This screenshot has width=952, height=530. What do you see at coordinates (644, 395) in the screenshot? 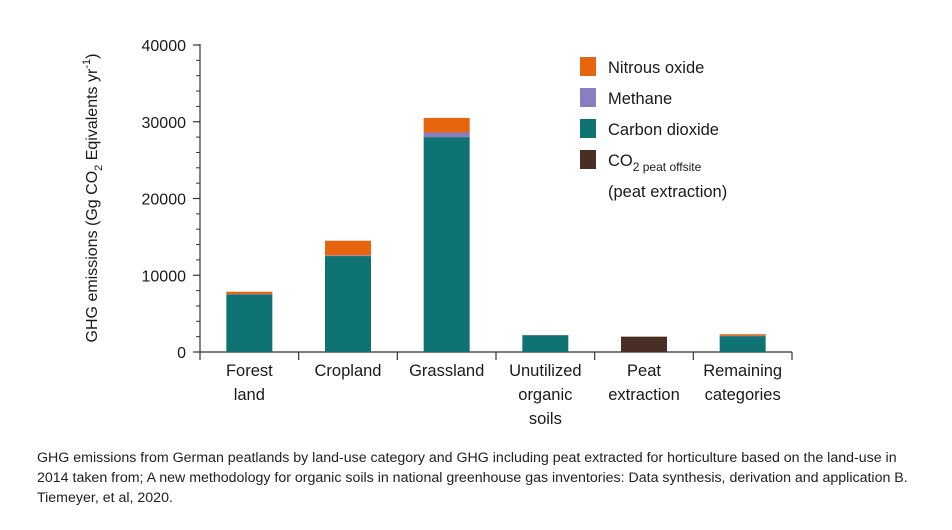
I see `category-label: extraction` at bounding box center [644, 395].